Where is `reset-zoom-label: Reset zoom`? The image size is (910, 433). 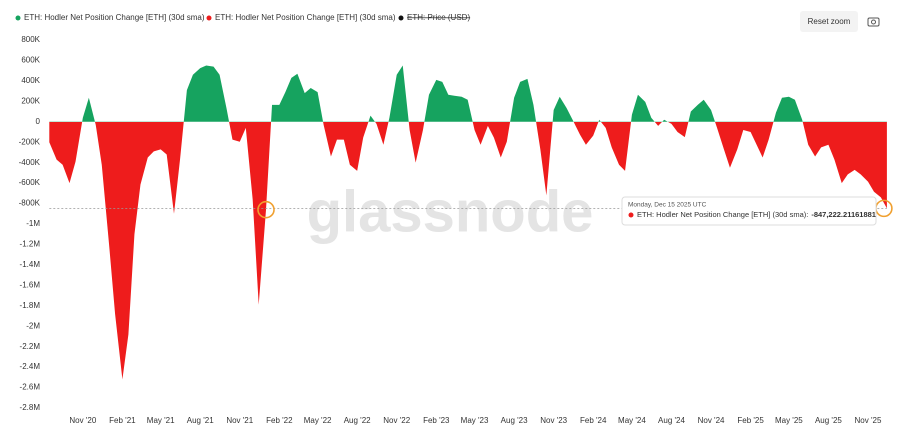
reset-zoom-label: Reset zoom is located at coordinates (829, 21).